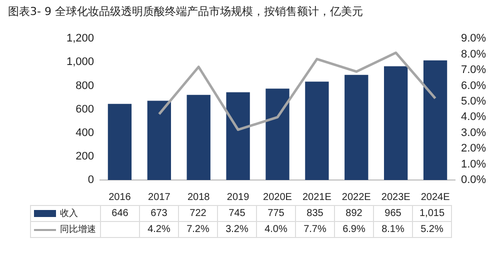  I want to click on data-label: 673, so click(159, 214).